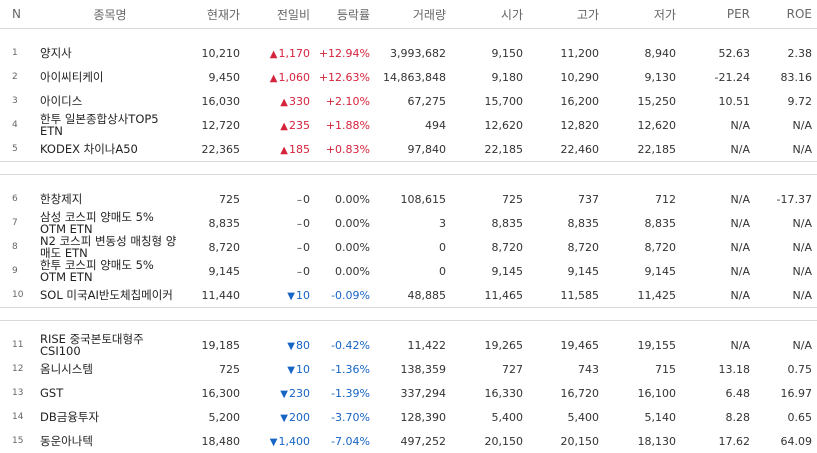 This screenshot has width=817, height=453. What do you see at coordinates (413, 125) in the screenshot?
I see `volume-cell: 494` at bounding box center [413, 125].